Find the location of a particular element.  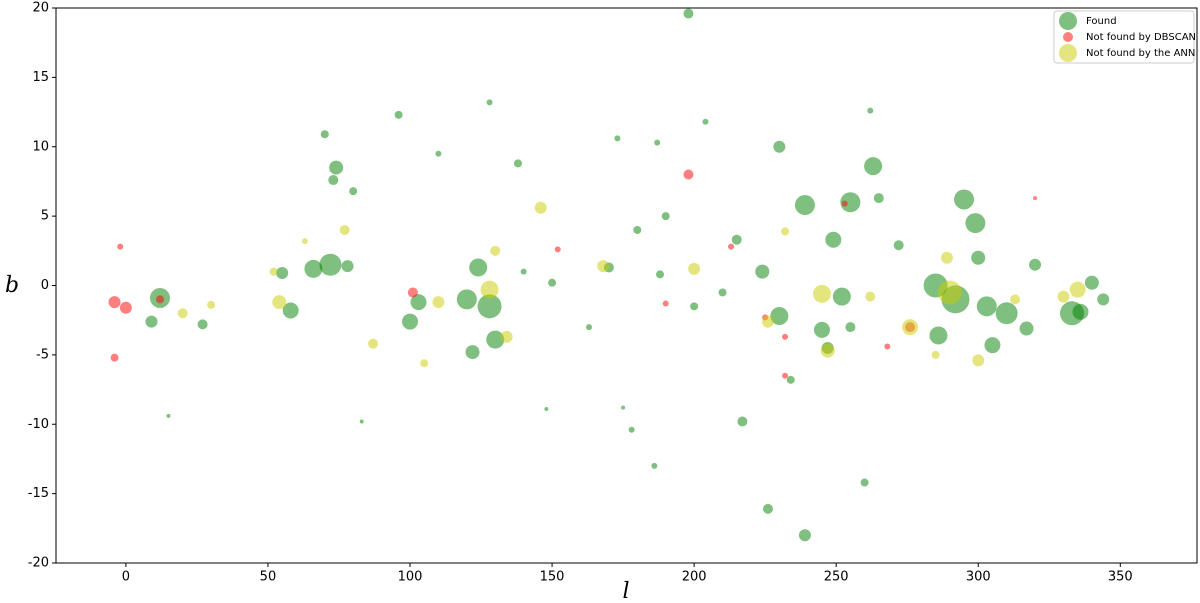

x-axis-label: l is located at coordinates (625, 591).